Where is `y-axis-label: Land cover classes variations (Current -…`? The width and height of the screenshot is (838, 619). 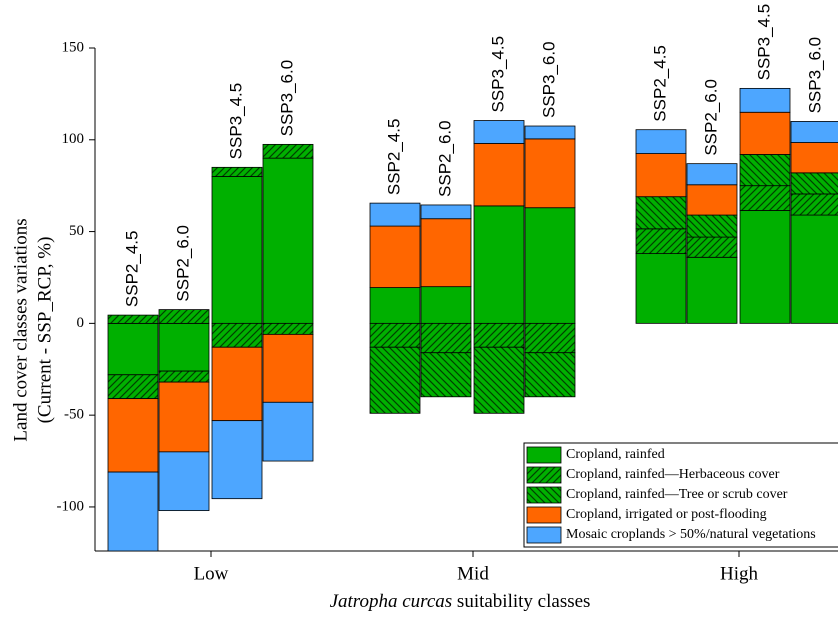 y-axis-label: Land cover classes variations (Current -… is located at coordinates (32, 329).